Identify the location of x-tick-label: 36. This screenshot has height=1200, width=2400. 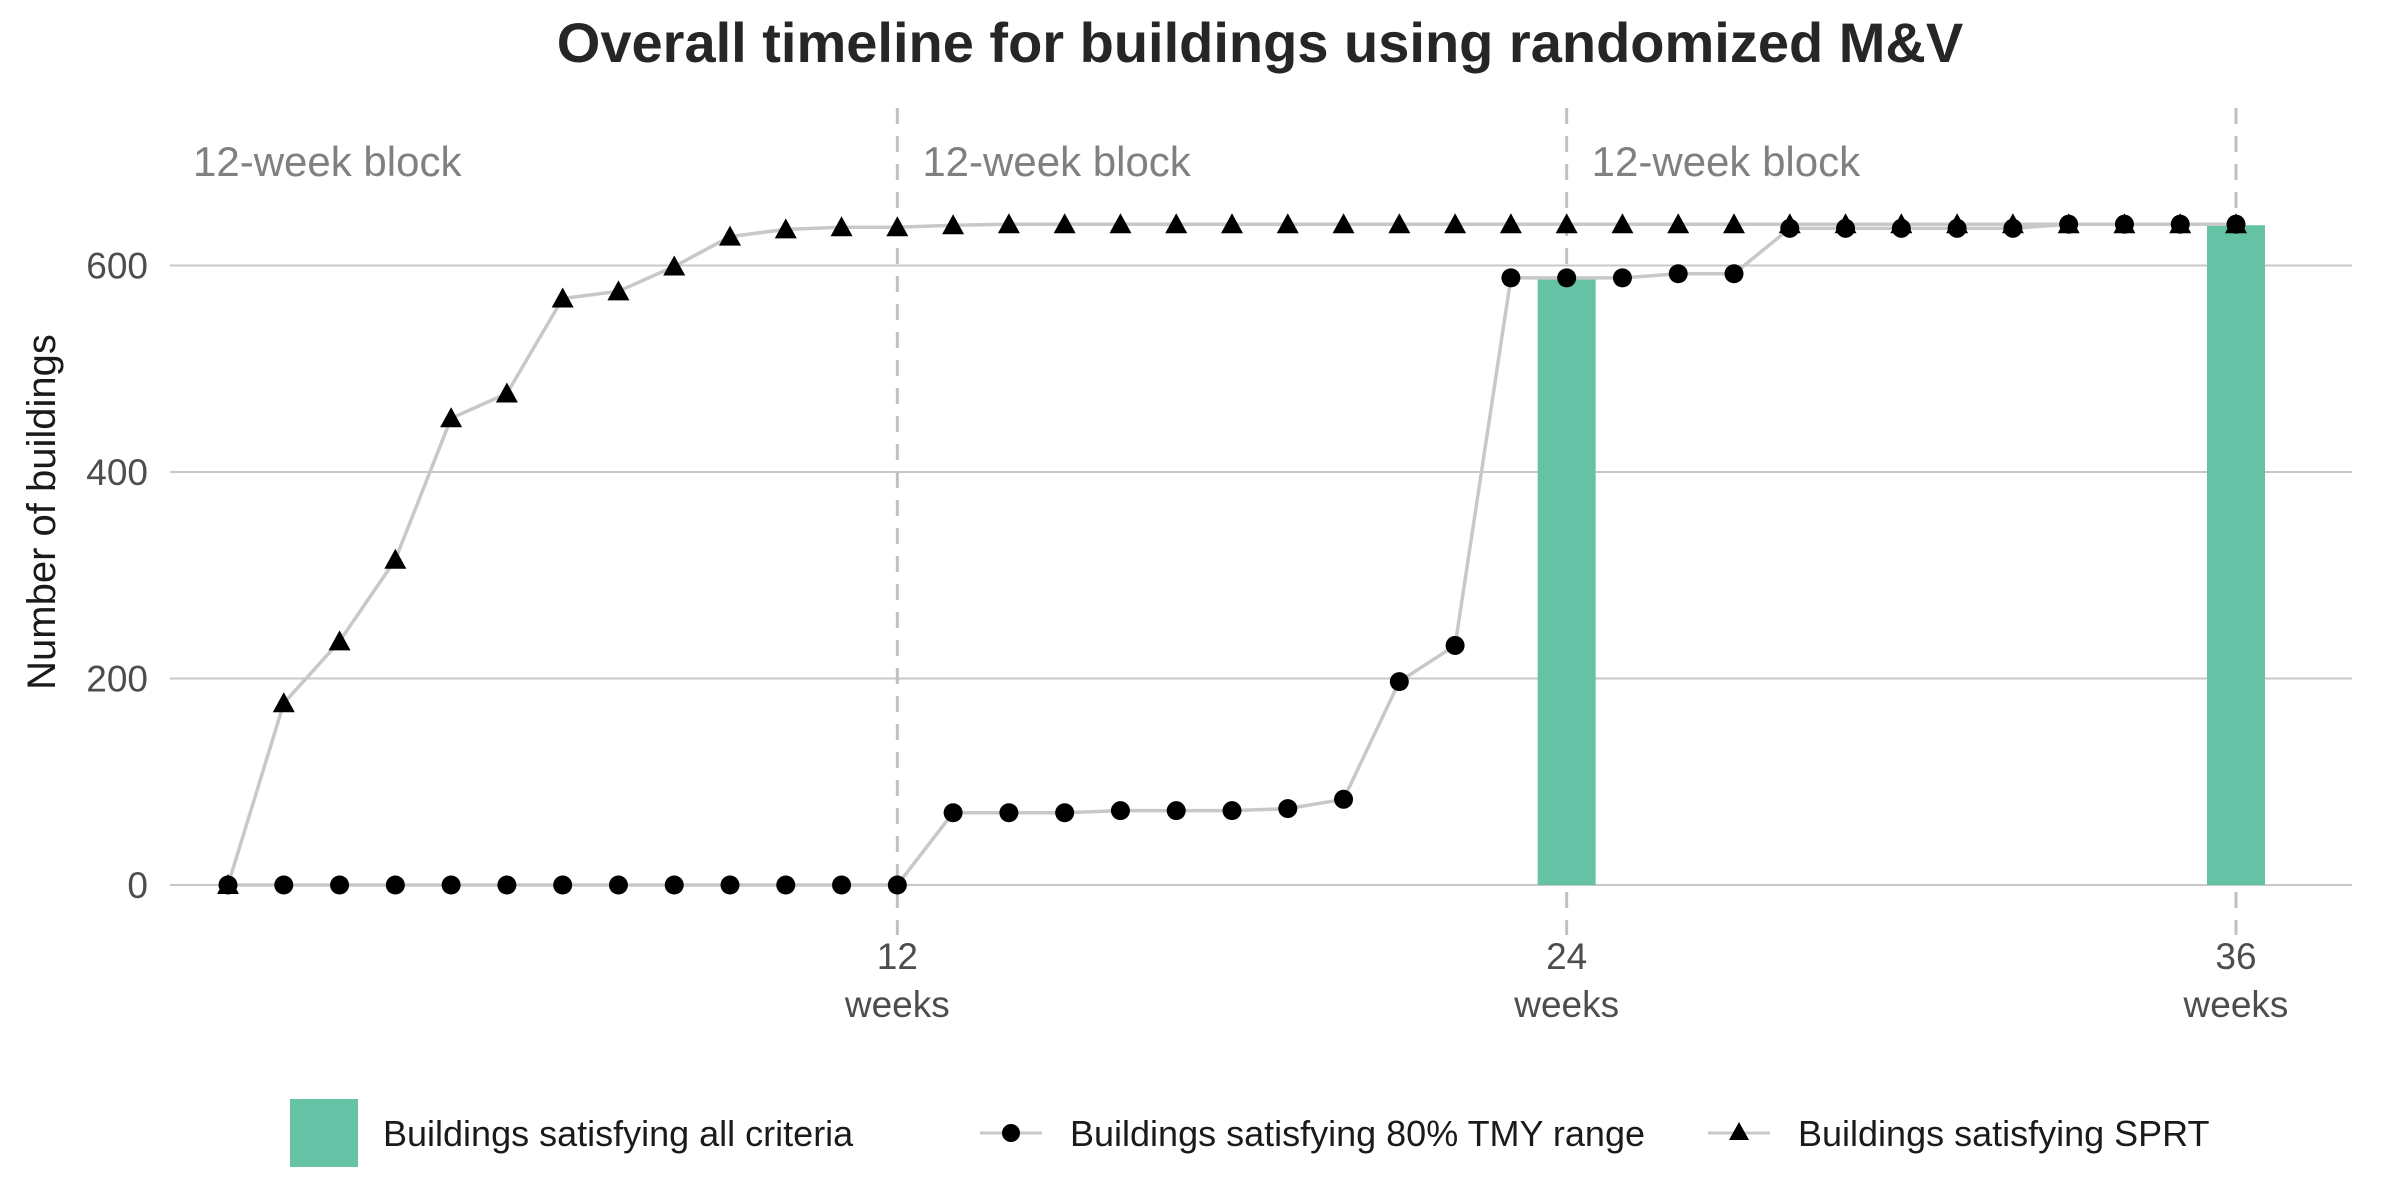
(2235, 956).